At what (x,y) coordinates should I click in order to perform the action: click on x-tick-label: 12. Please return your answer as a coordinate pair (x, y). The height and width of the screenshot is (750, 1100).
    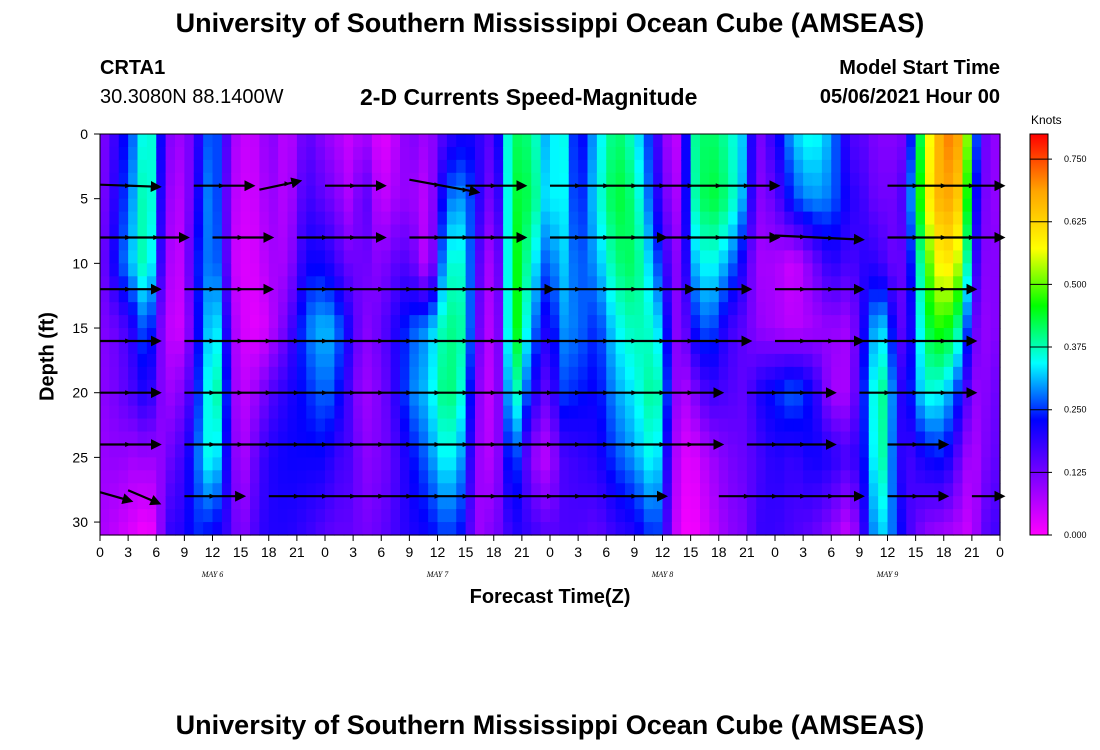
    Looking at the image, I should click on (663, 552).